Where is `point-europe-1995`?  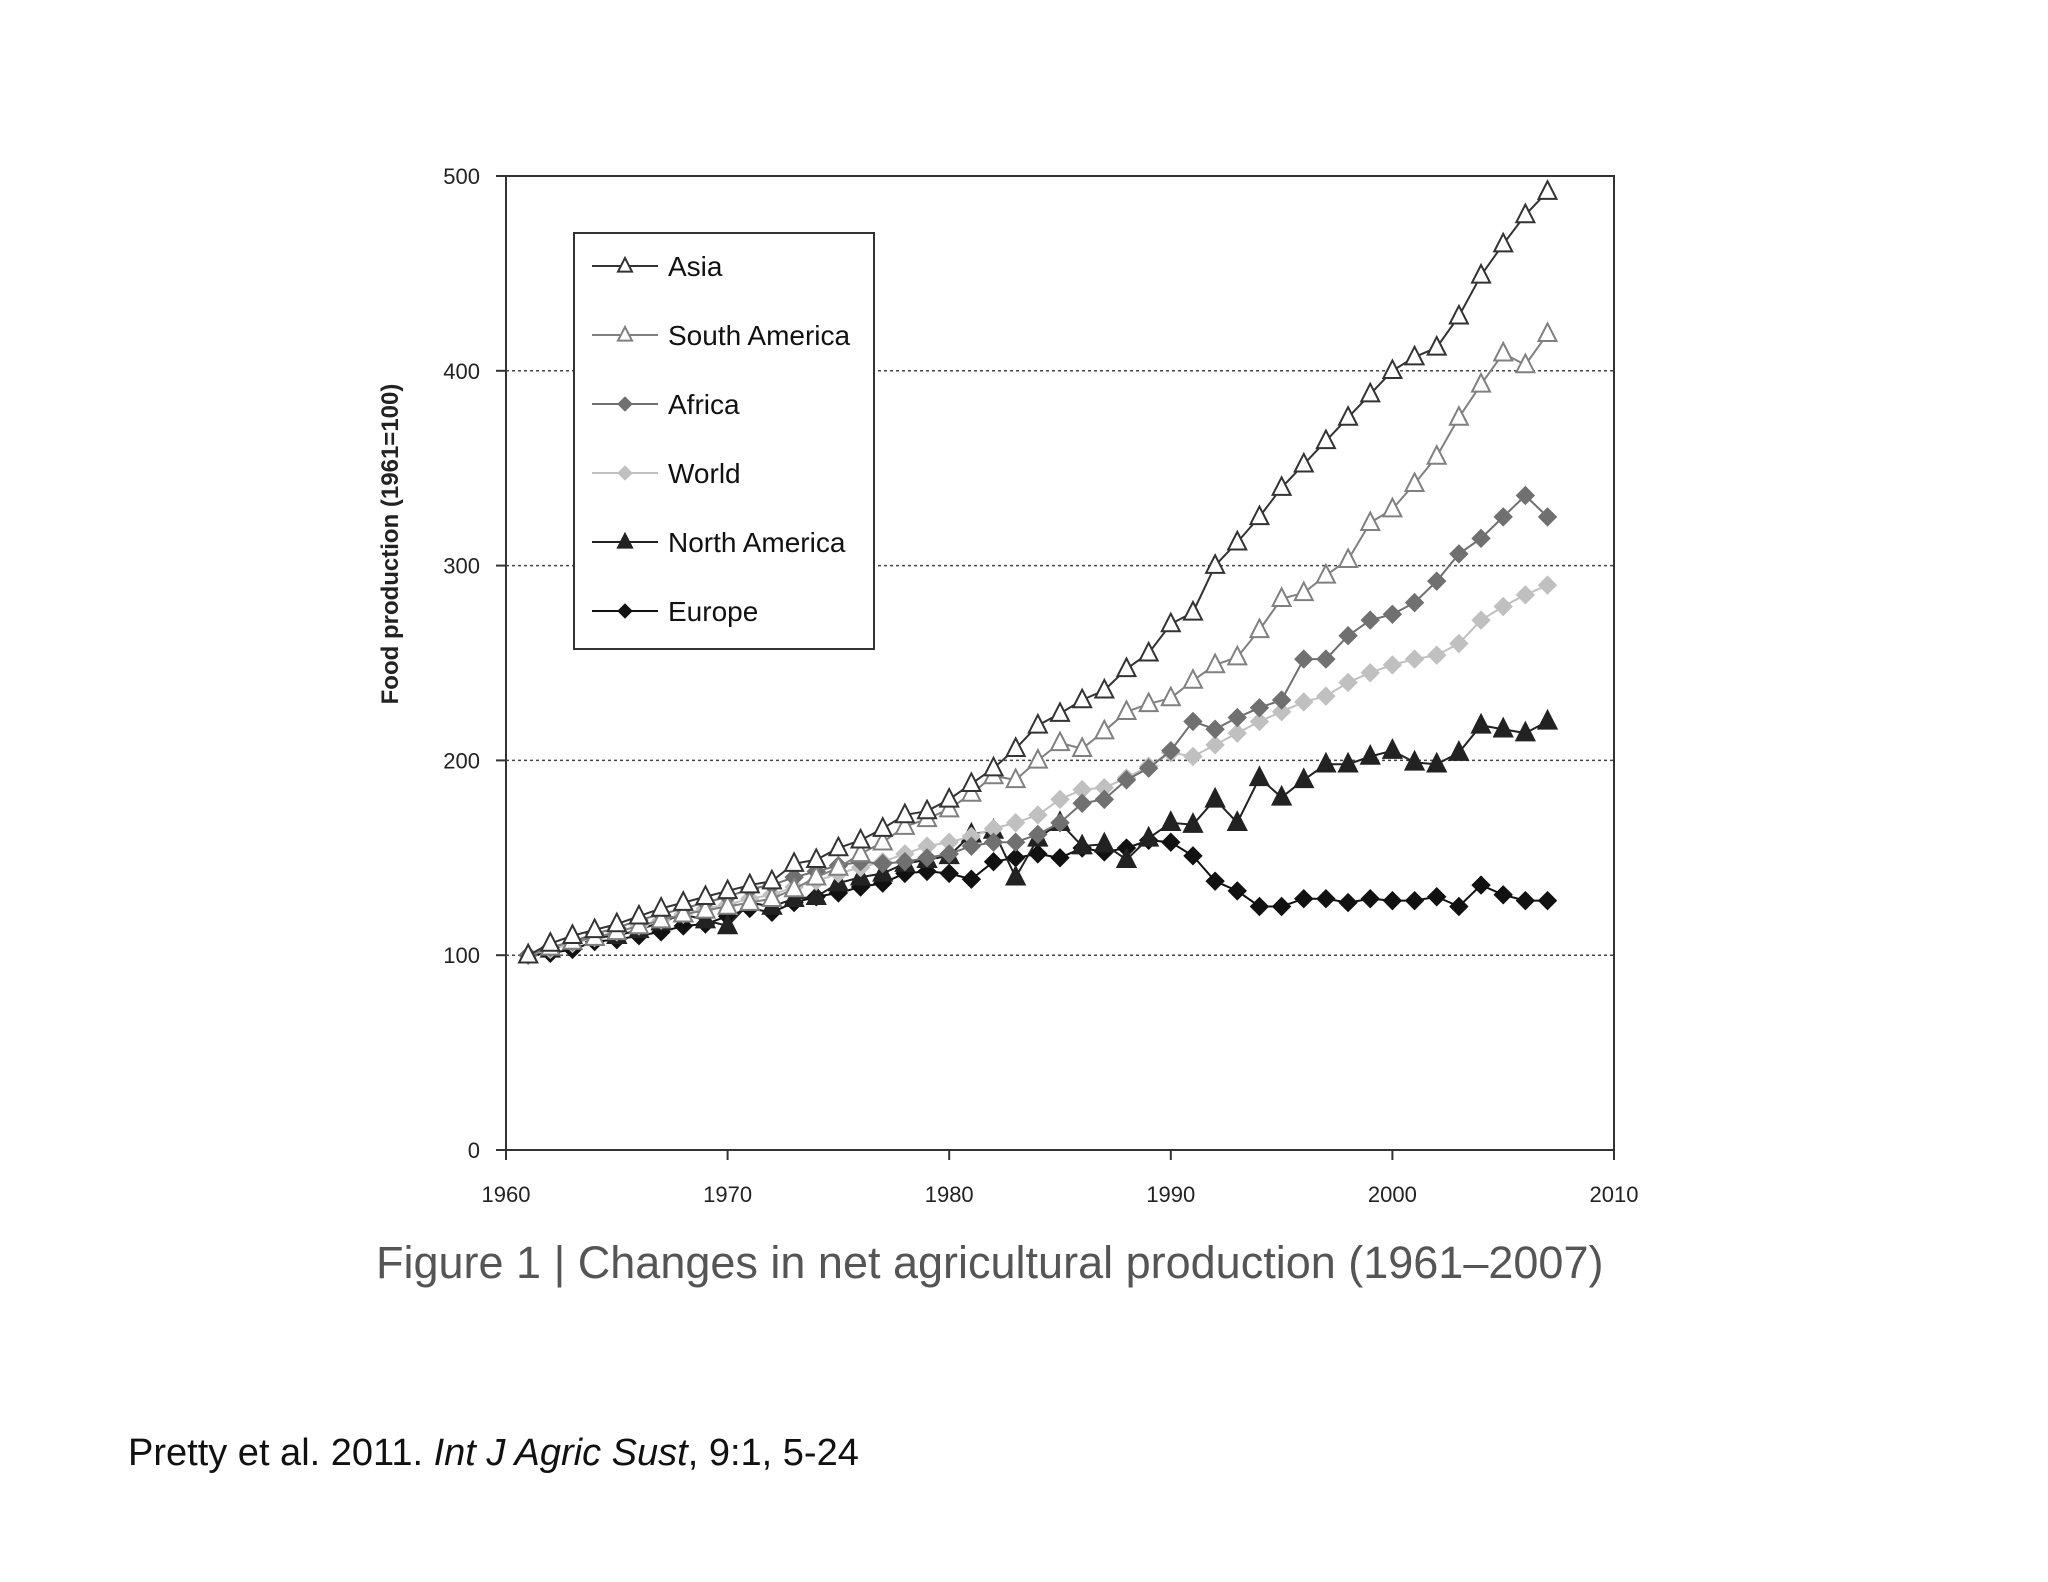 point-europe-1995 is located at coordinates (1281, 906).